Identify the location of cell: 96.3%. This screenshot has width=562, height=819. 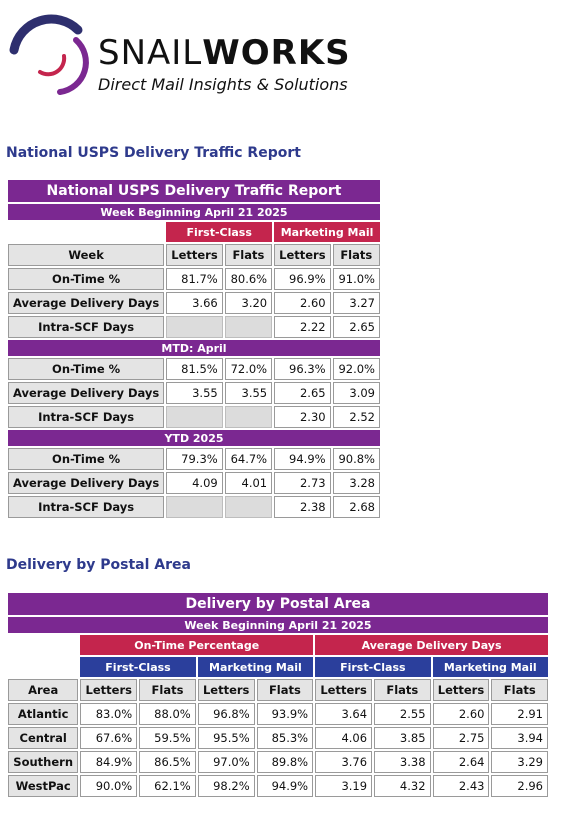
(302, 369).